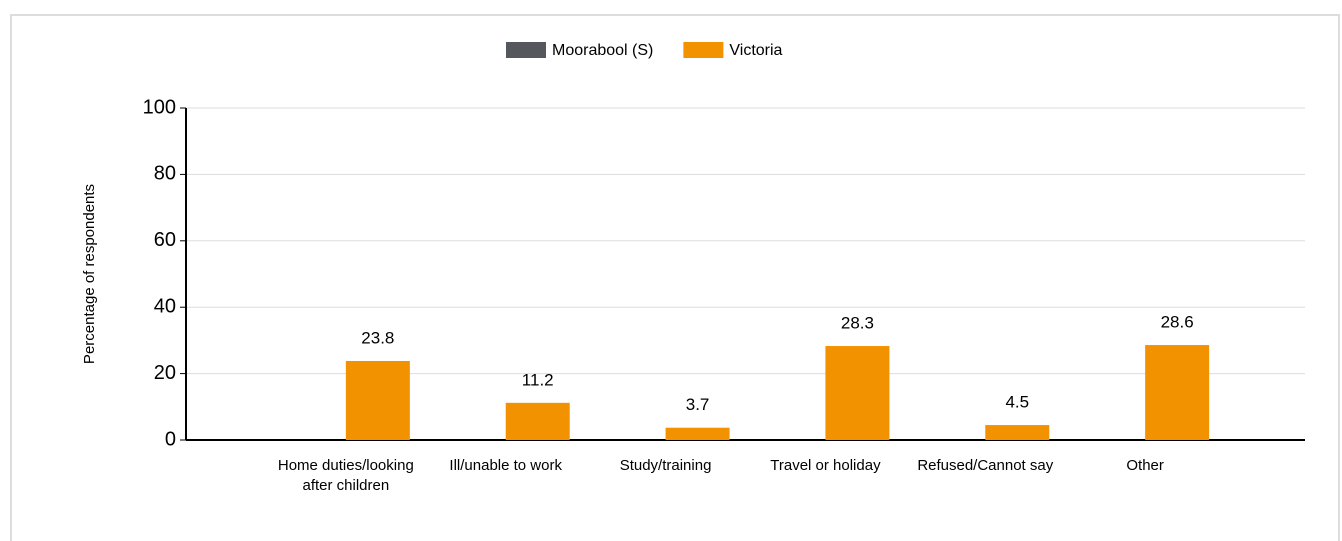 The height and width of the screenshot is (541, 1342). Describe the element at coordinates (825, 465) in the screenshot. I see `x-tick-label: Travel or holiday` at that location.